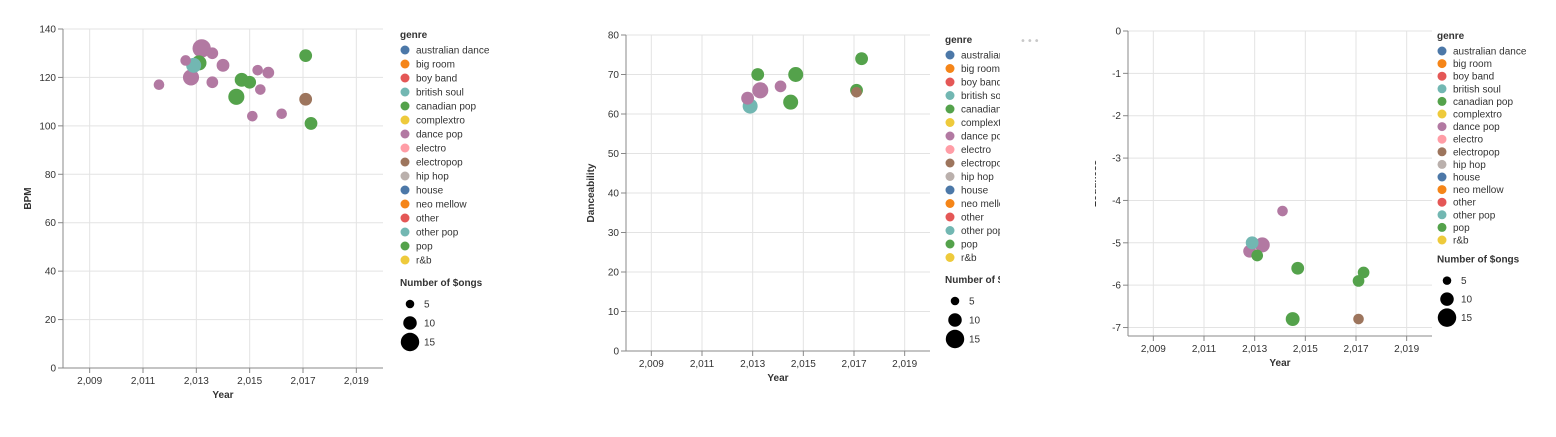  What do you see at coordinates (1406, 349) in the screenshot?
I see `x-tick-label: 2,019` at bounding box center [1406, 349].